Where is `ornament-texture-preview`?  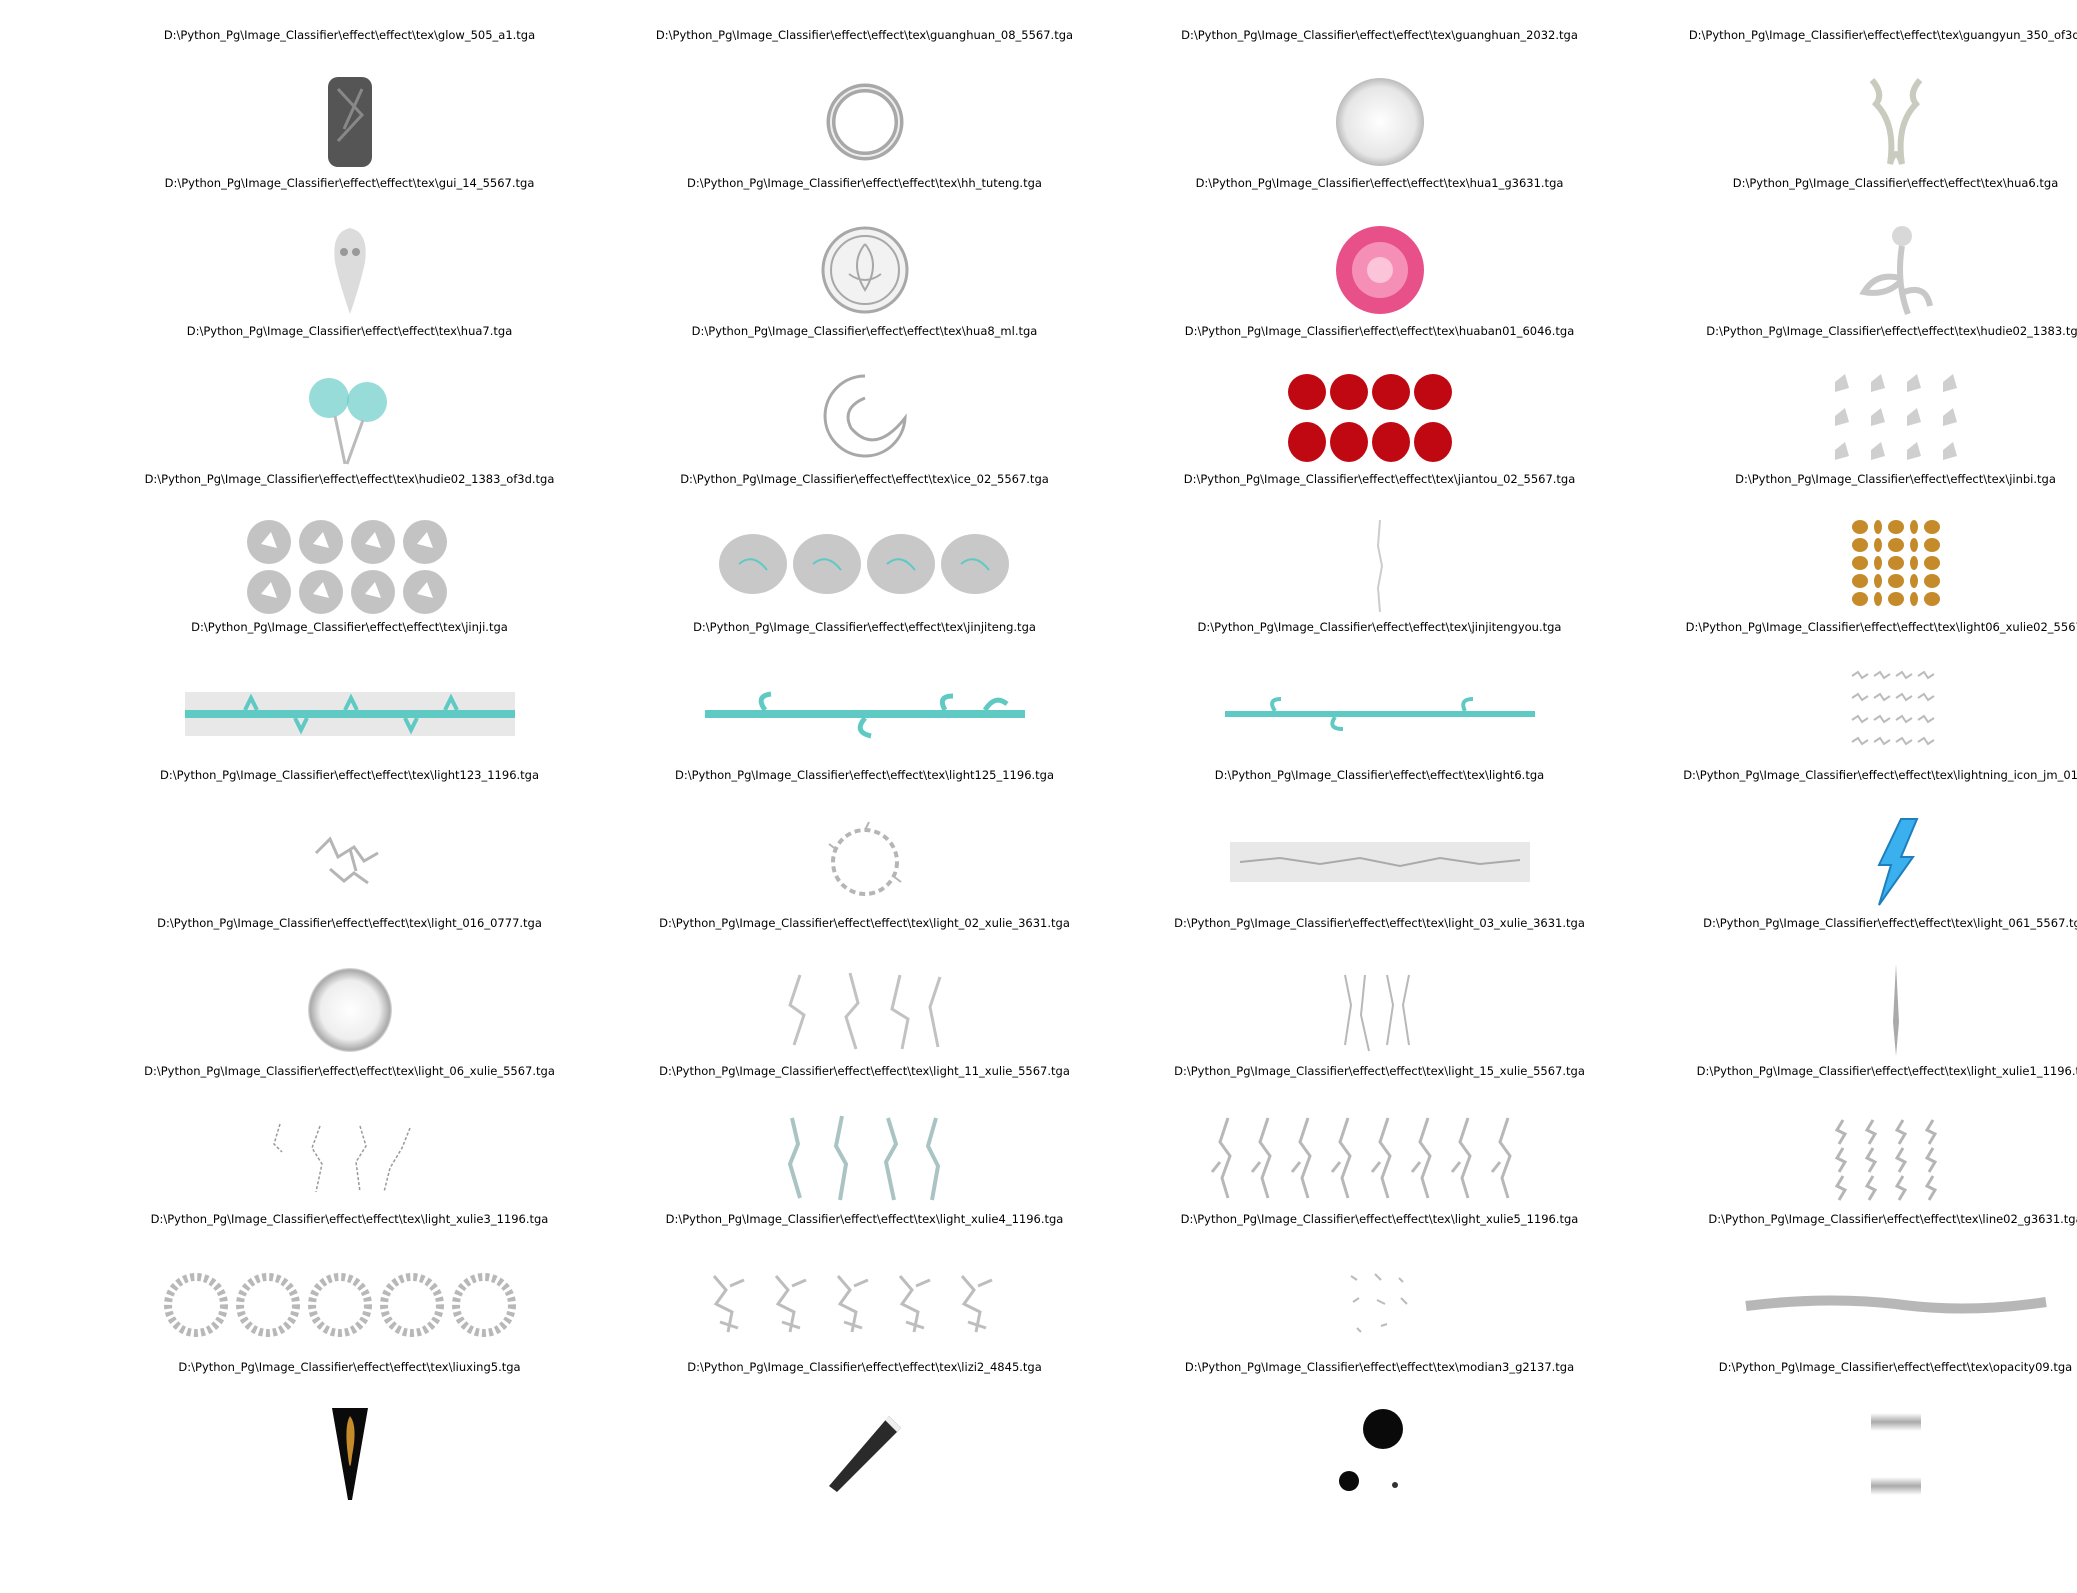 ornament-texture-preview is located at coordinates (1856, 122).